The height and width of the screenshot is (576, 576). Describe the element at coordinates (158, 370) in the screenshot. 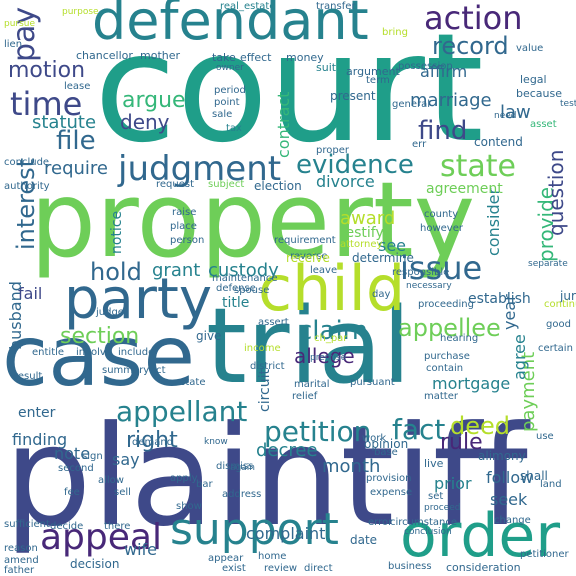

I see `word-act: act` at that location.